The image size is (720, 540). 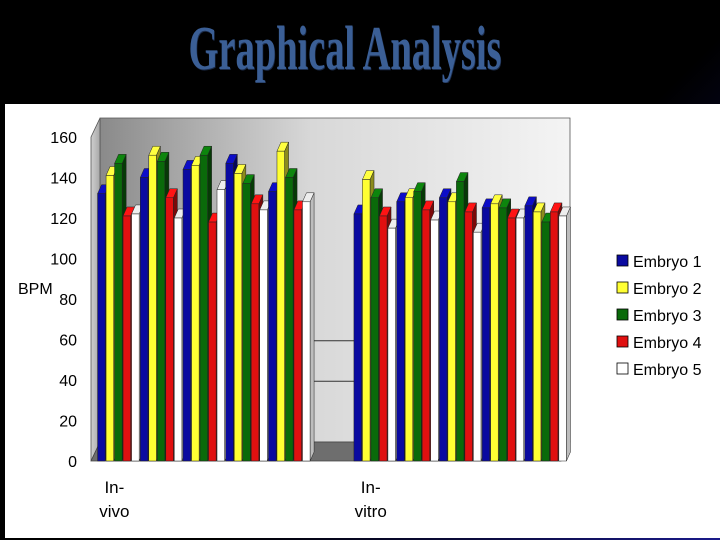 I want to click on y-axis-label: BPM, so click(x=35, y=289).